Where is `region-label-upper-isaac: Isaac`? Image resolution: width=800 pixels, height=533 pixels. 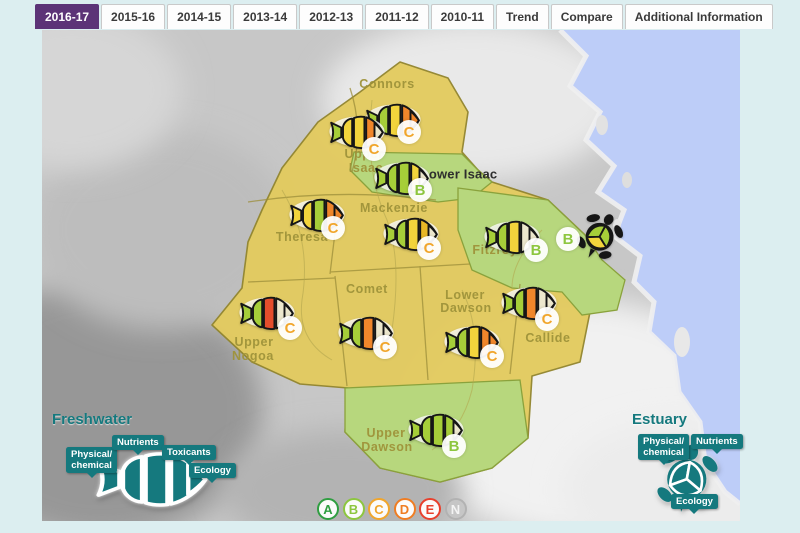 region-label-upper-isaac: Isaac is located at coordinates (366, 168).